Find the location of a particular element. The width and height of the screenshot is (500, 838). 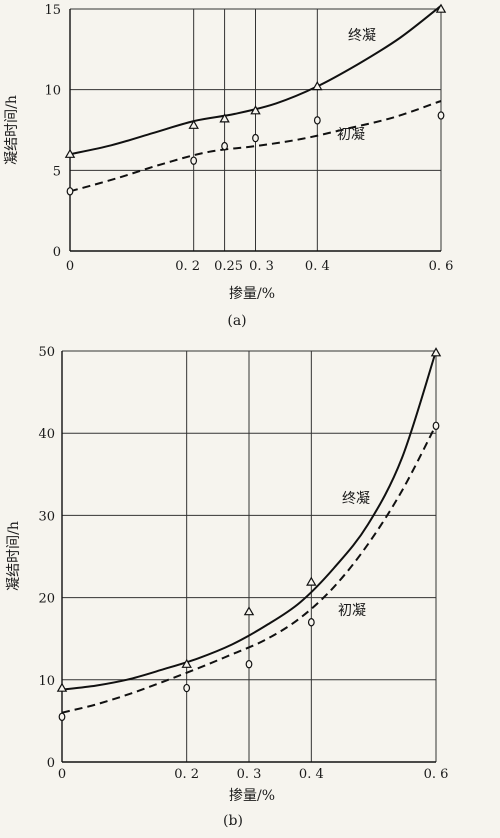

y-tick-label: 15 is located at coordinates (52, 10).